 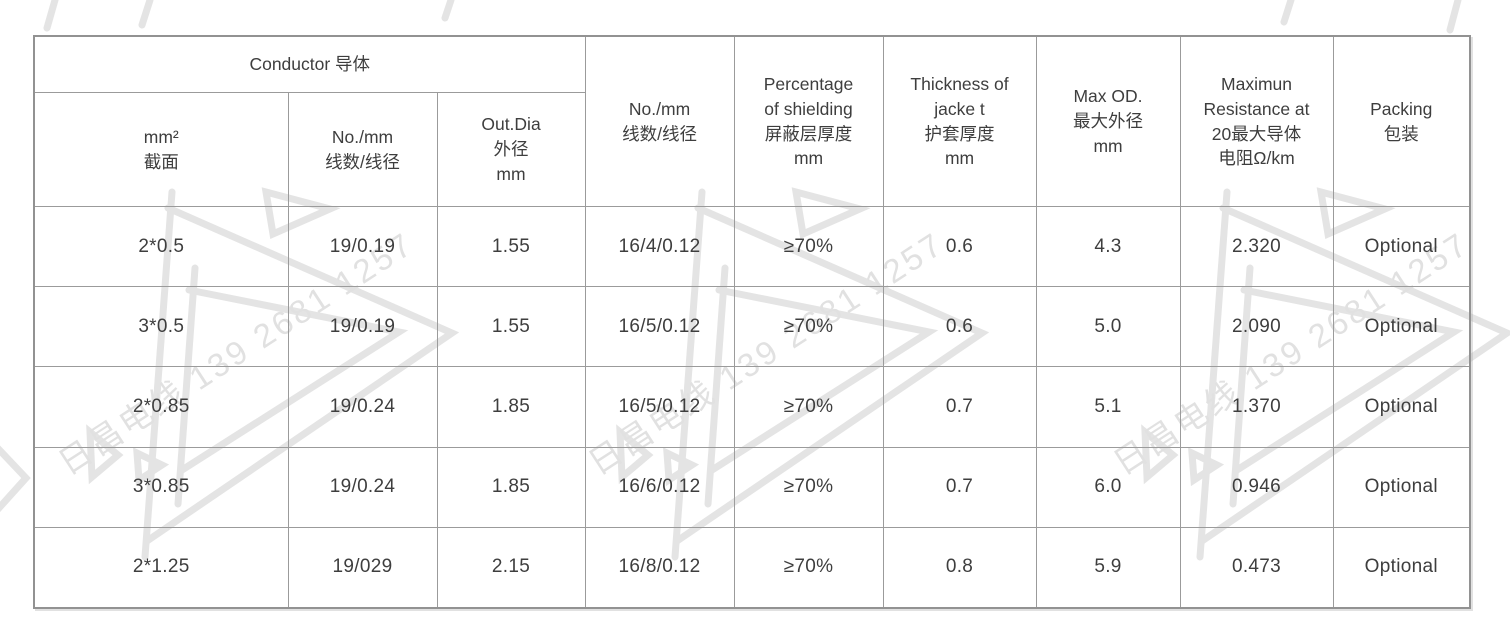 What do you see at coordinates (659, 246) in the screenshot?
I see `table-cell: 16/4/0.12` at bounding box center [659, 246].